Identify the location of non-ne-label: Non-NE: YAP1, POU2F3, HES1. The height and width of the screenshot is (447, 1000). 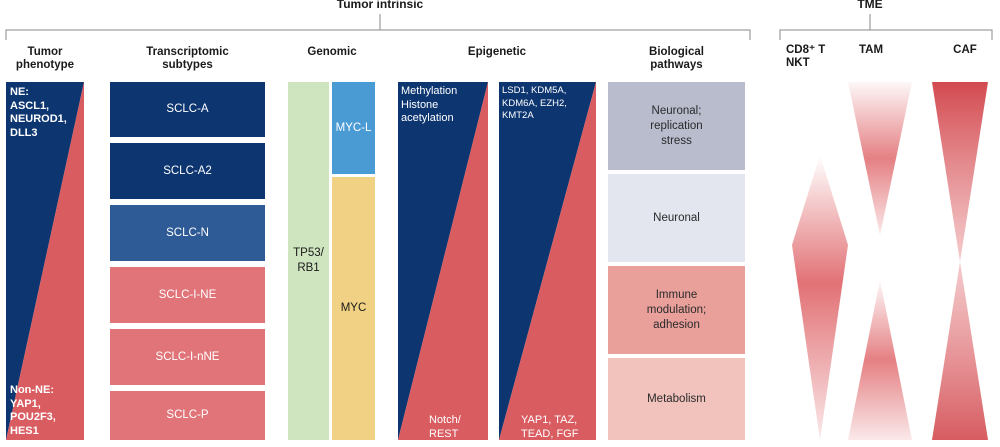
(33, 410).